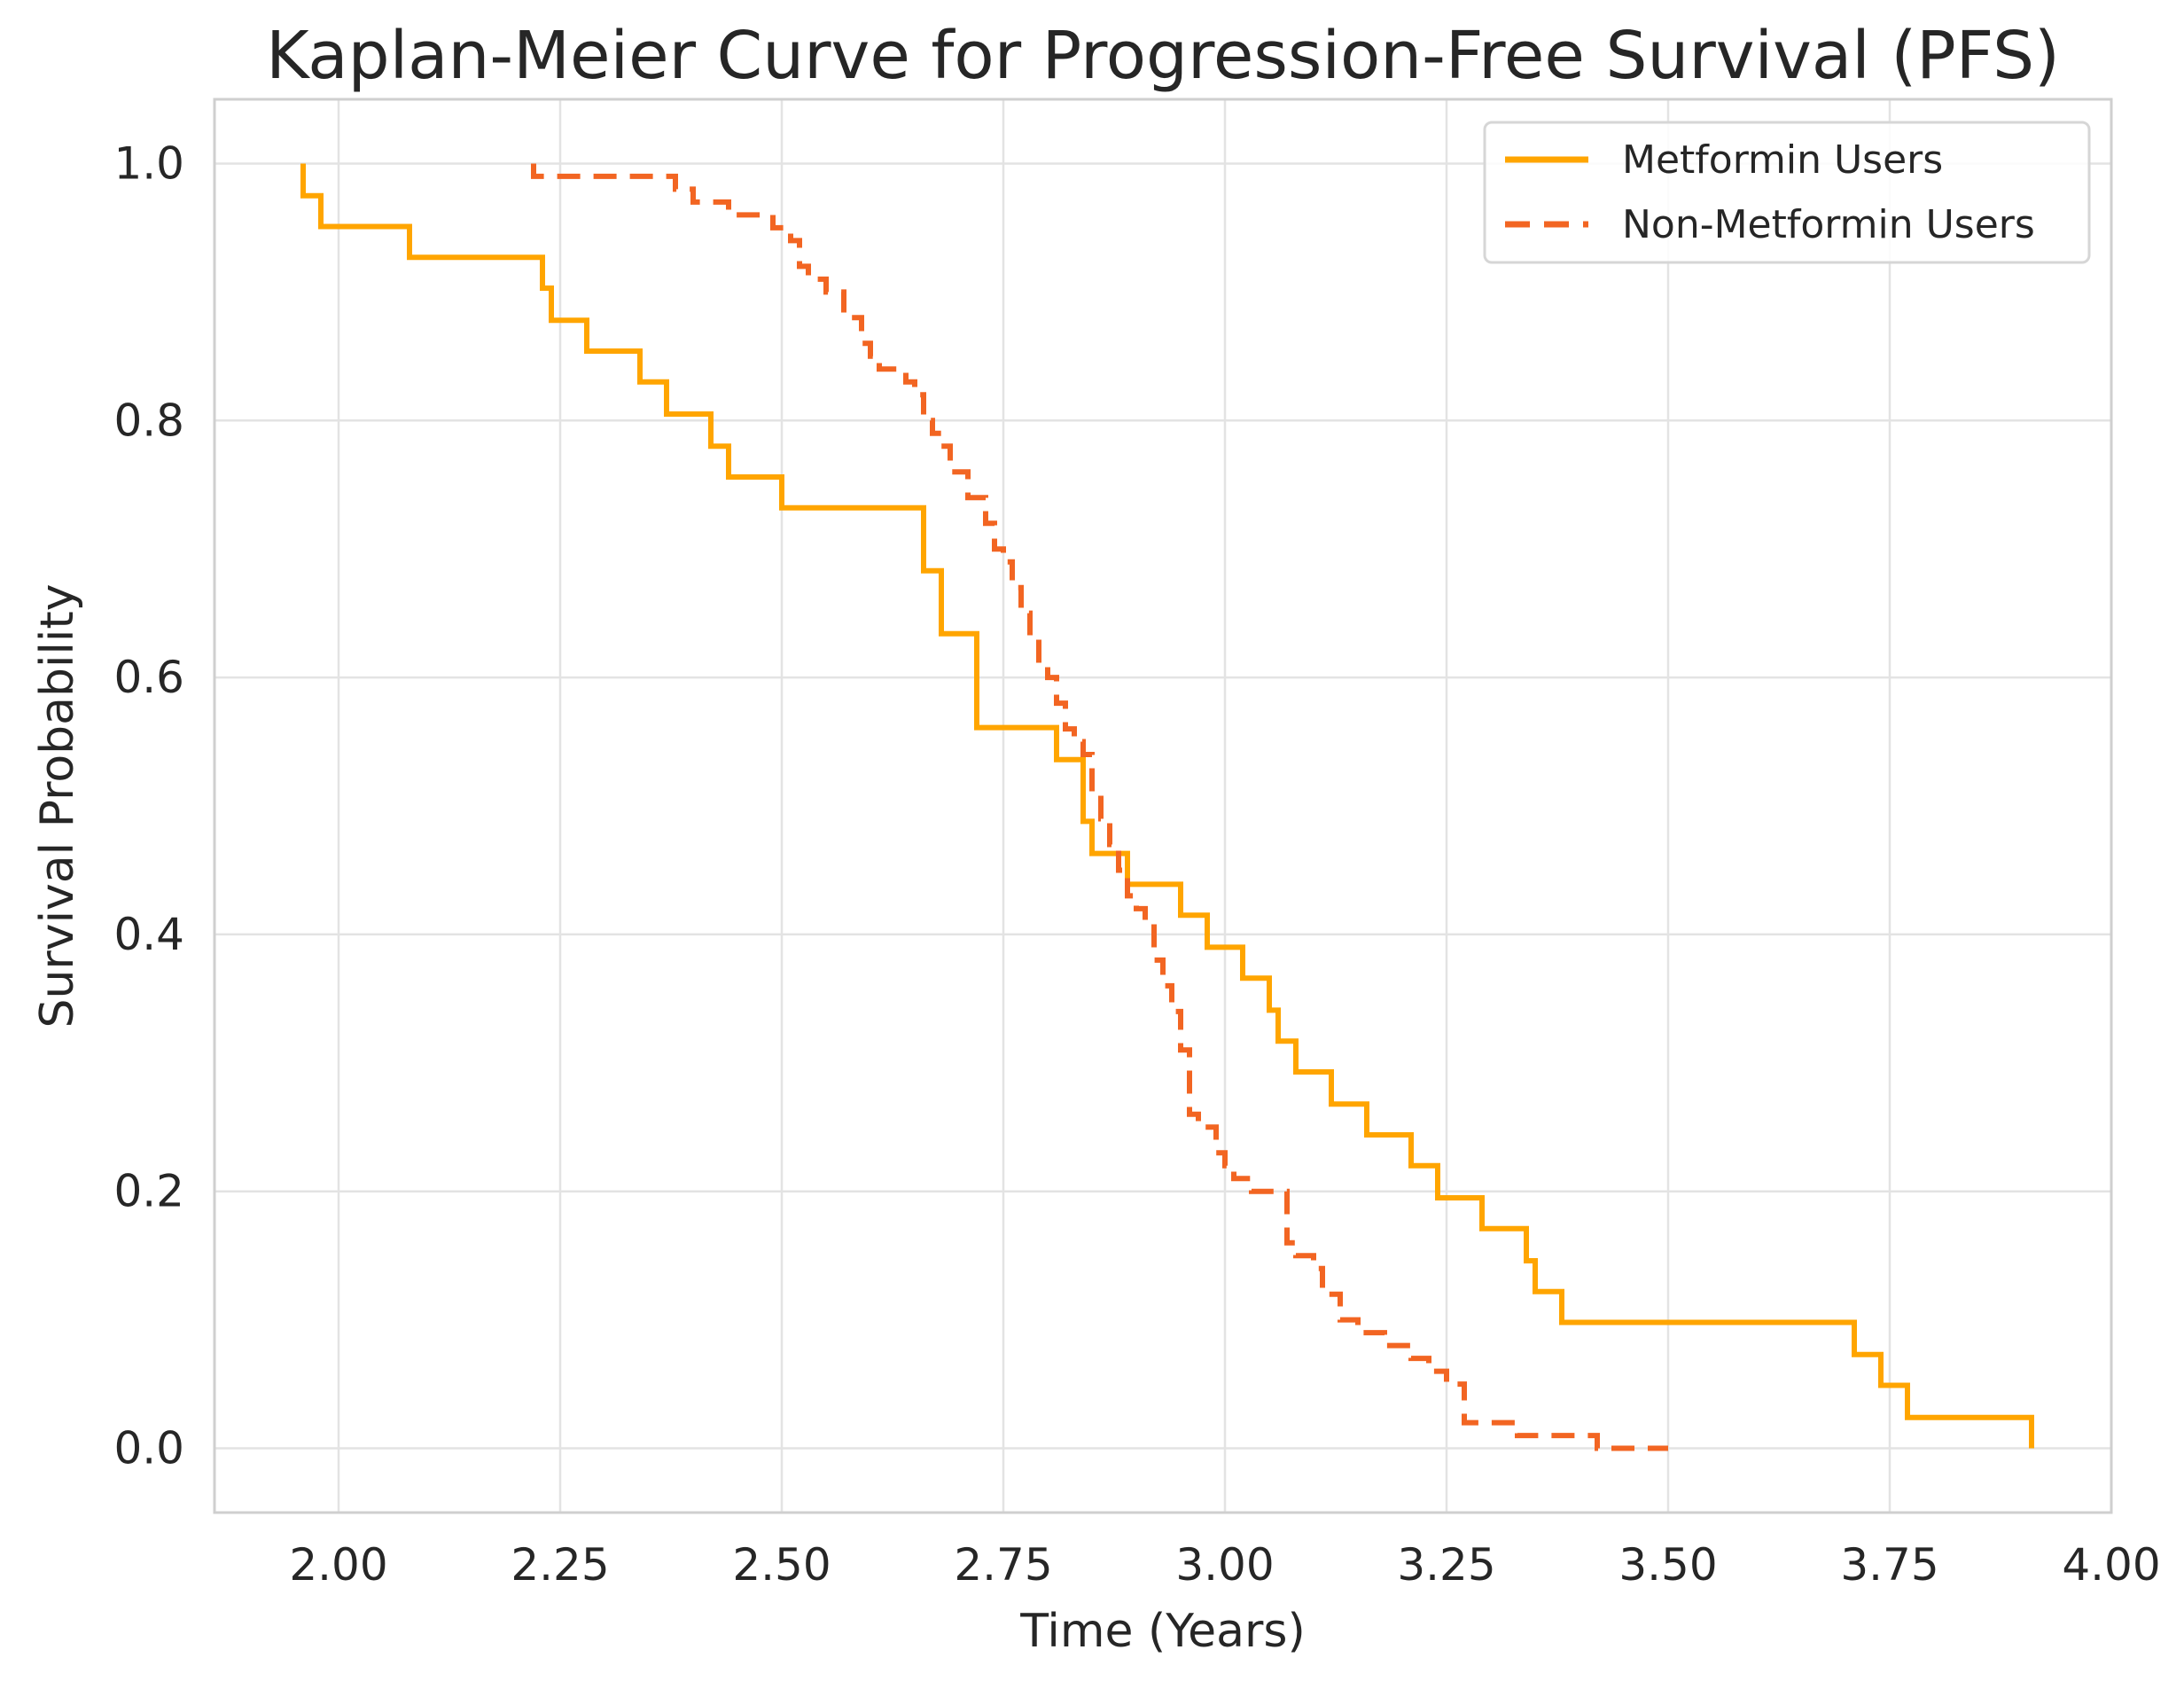  What do you see at coordinates (148, 678) in the screenshot?
I see `y-tick-label: 0.6` at bounding box center [148, 678].